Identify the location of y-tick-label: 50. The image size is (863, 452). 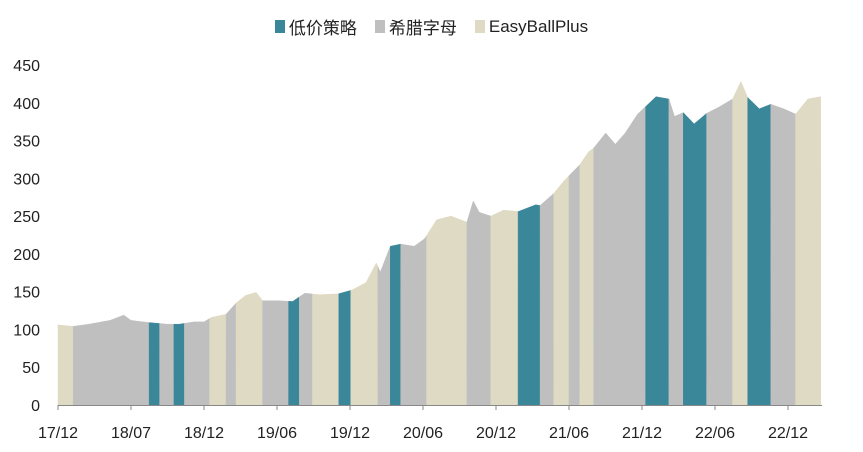
(31, 368).